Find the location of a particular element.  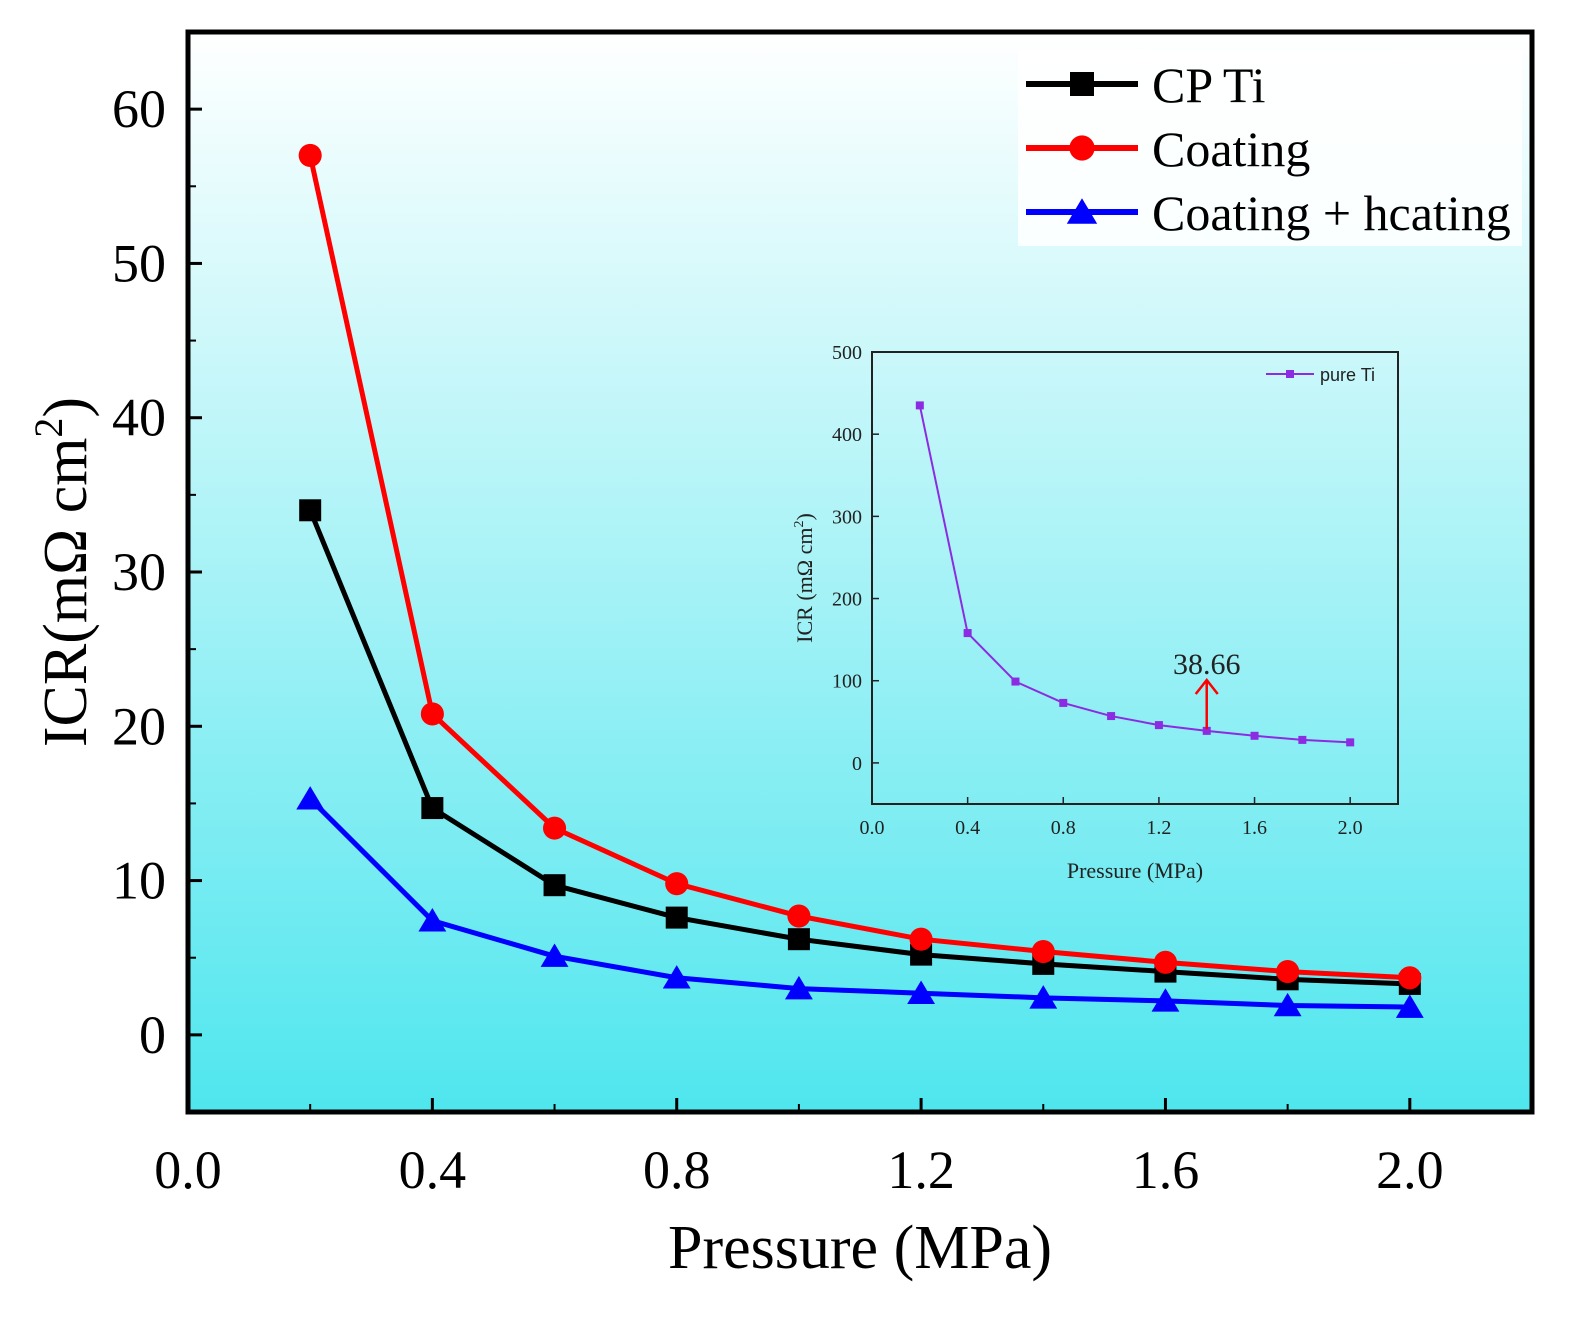

inset-y-axis-label-prefix: ICR (mΩ cm is located at coordinates (804, 584).